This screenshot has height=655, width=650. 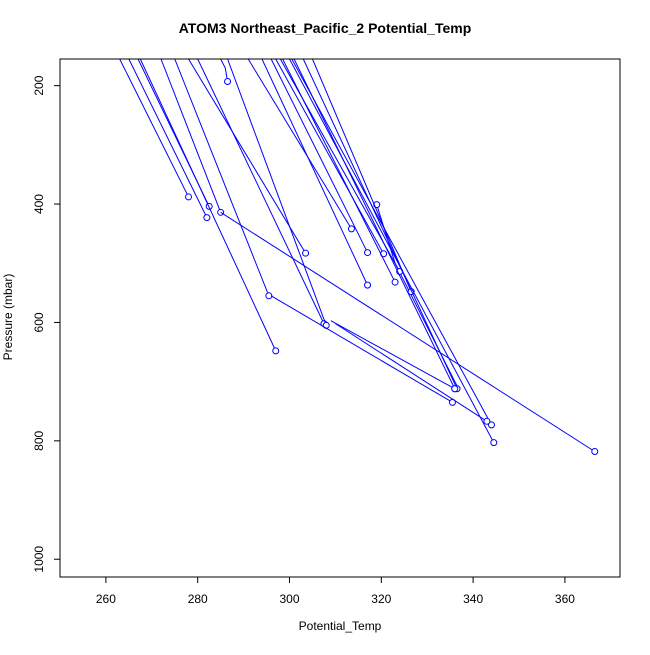 What do you see at coordinates (39, 441) in the screenshot?
I see `y-tick-label: 800` at bounding box center [39, 441].